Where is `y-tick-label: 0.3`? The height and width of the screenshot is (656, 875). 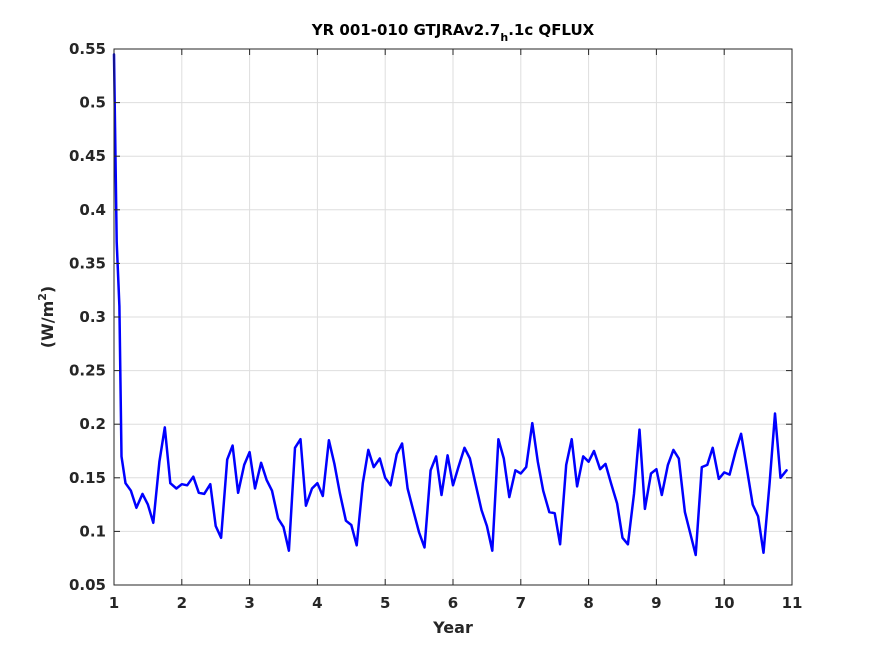
y-tick-label: 0.3 is located at coordinates (92, 317).